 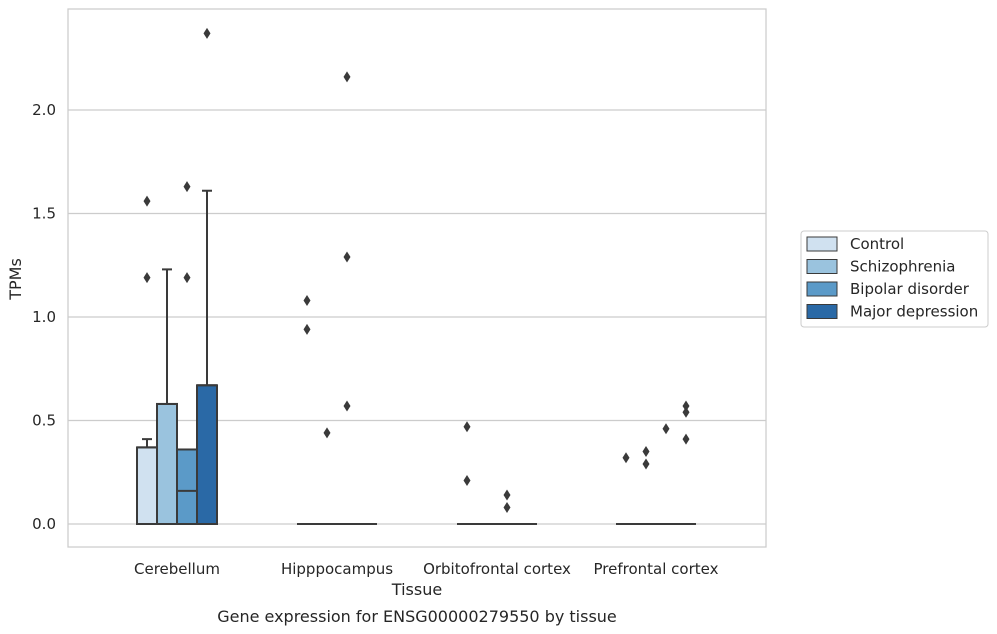 I want to click on x-axis-title: Tissue, so click(x=416, y=589).